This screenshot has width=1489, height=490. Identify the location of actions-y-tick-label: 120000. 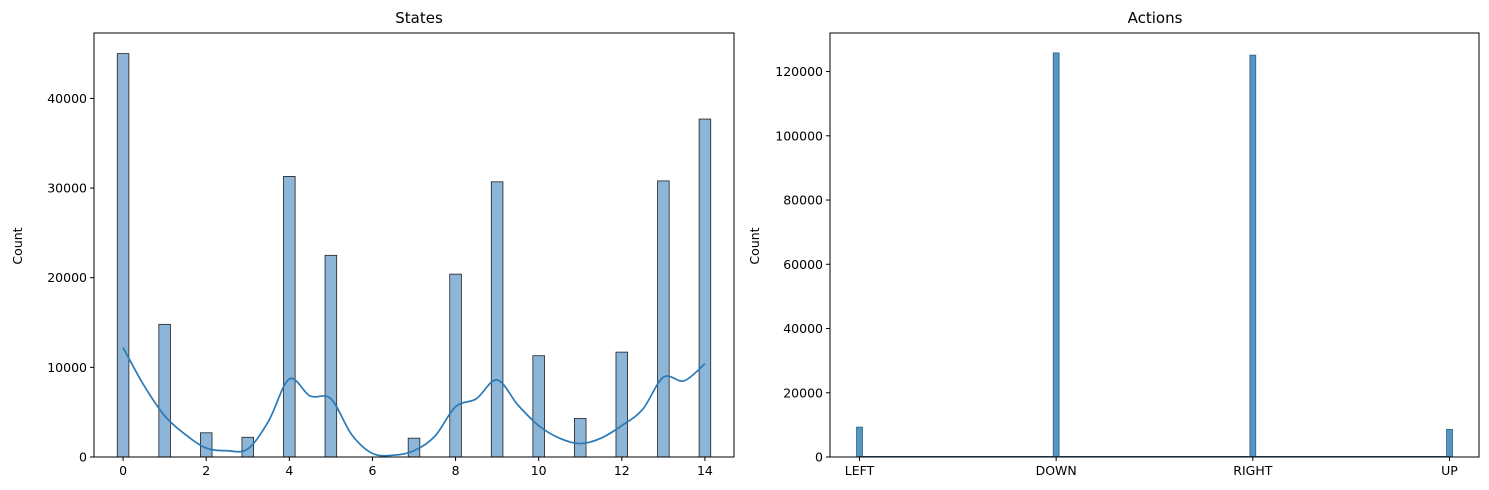
(799, 71).